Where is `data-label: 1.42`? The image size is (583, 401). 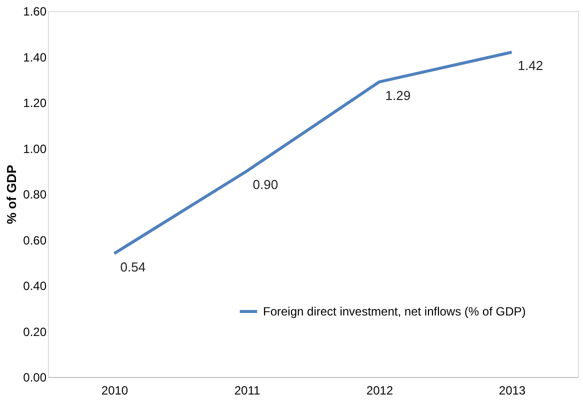 data-label: 1.42 is located at coordinates (531, 66).